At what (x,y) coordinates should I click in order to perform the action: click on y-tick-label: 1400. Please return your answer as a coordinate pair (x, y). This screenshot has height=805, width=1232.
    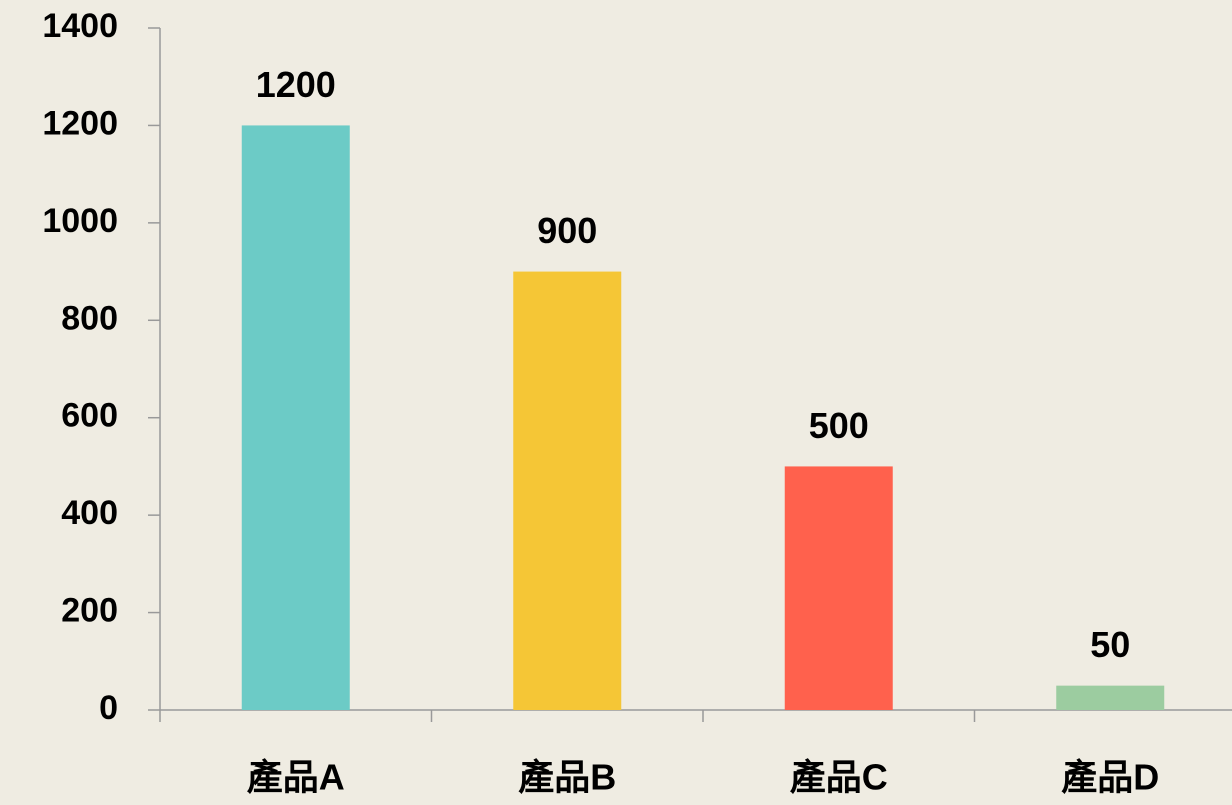
    Looking at the image, I should click on (80, 26).